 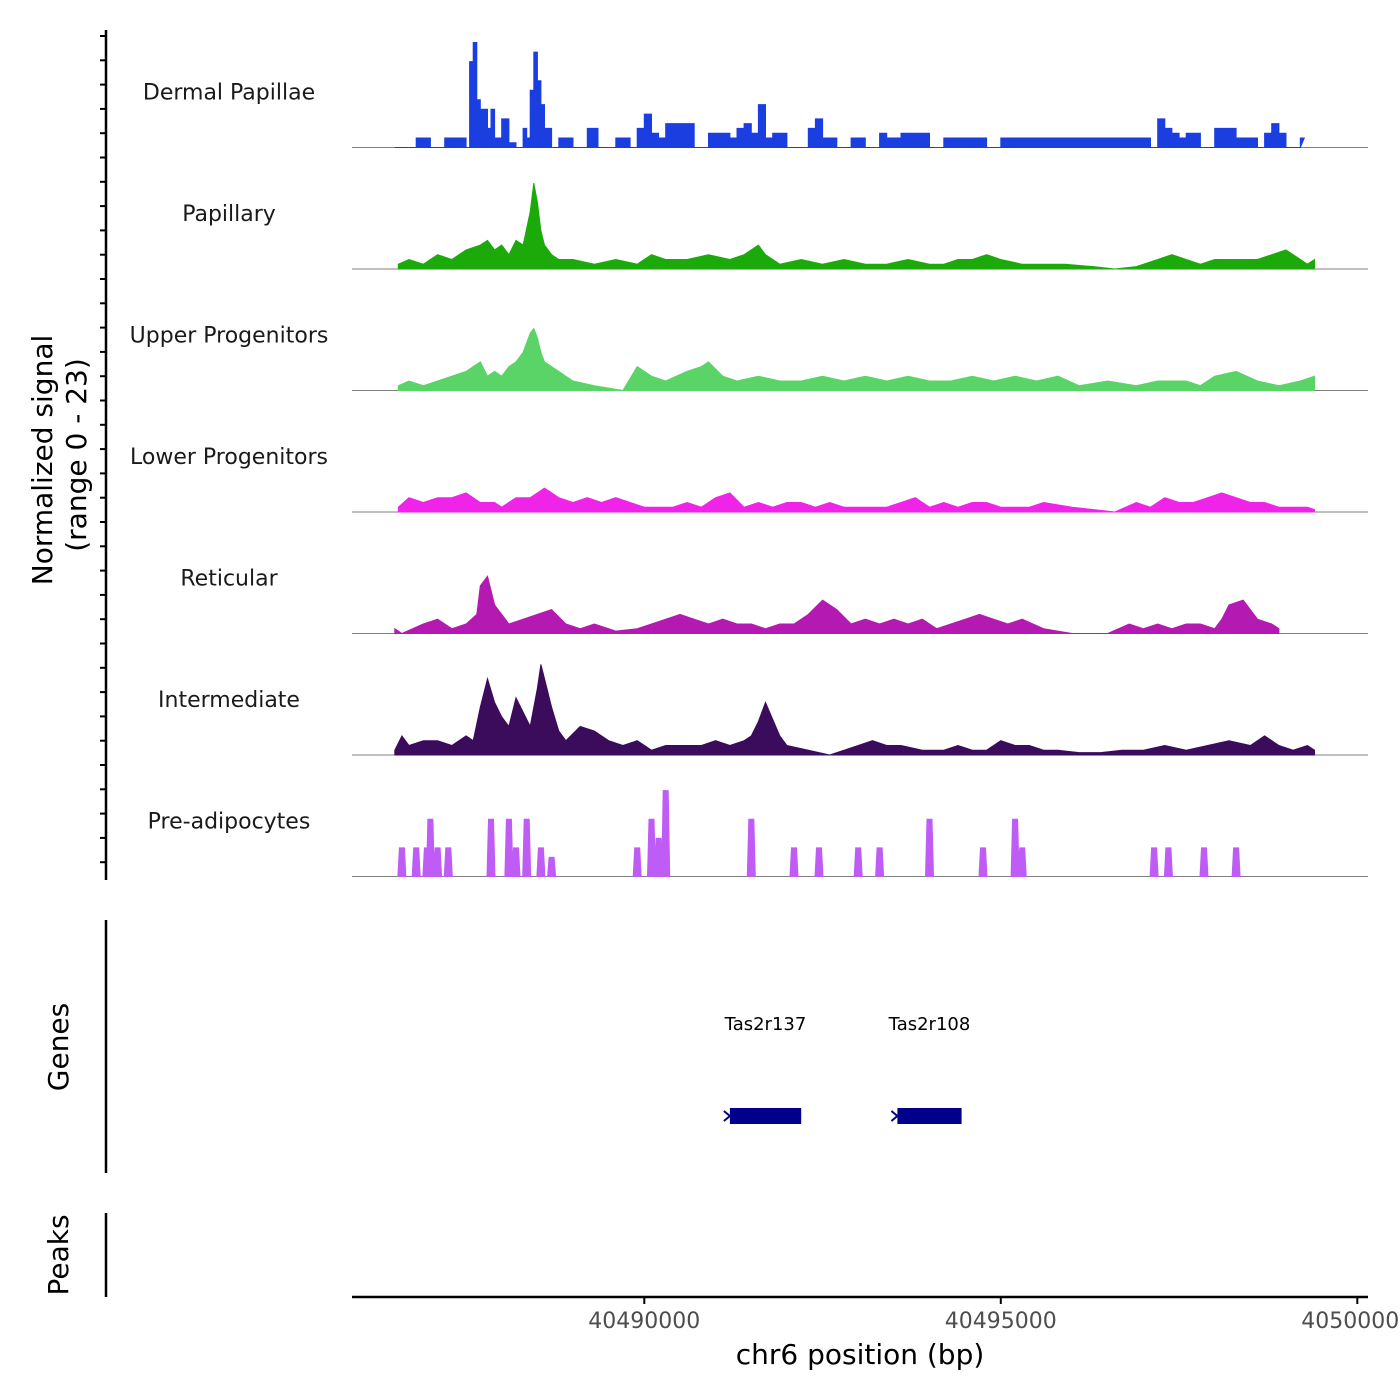 I want to click on track-label: Dermal Papillae, so click(x=229, y=93).